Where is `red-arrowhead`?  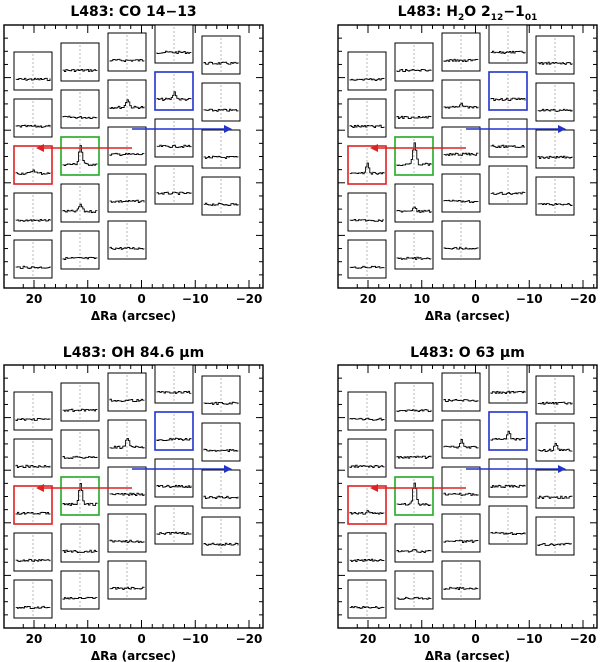
red-arrowhead is located at coordinates (374, 148).